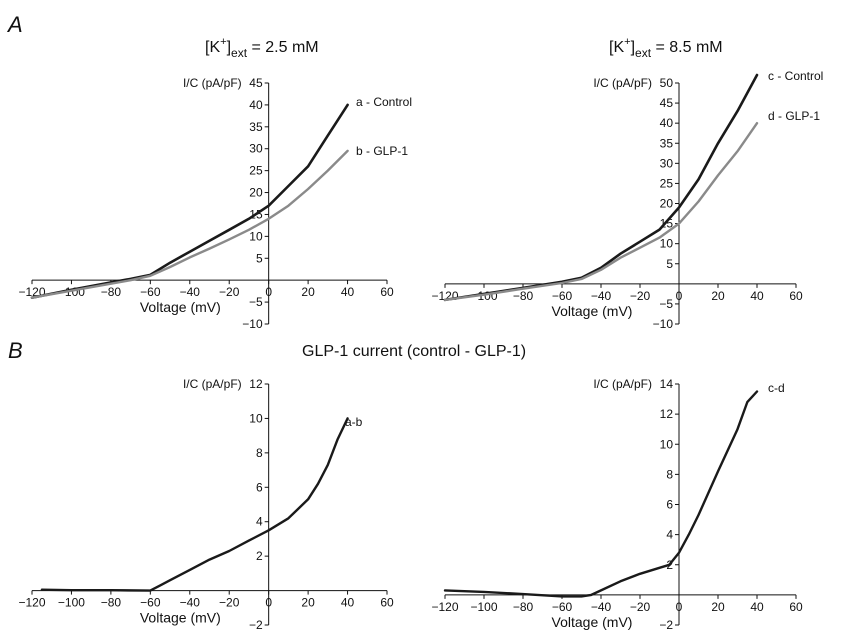  Describe the element at coordinates (776, 388) in the screenshot. I see `series-label: c-d` at that location.